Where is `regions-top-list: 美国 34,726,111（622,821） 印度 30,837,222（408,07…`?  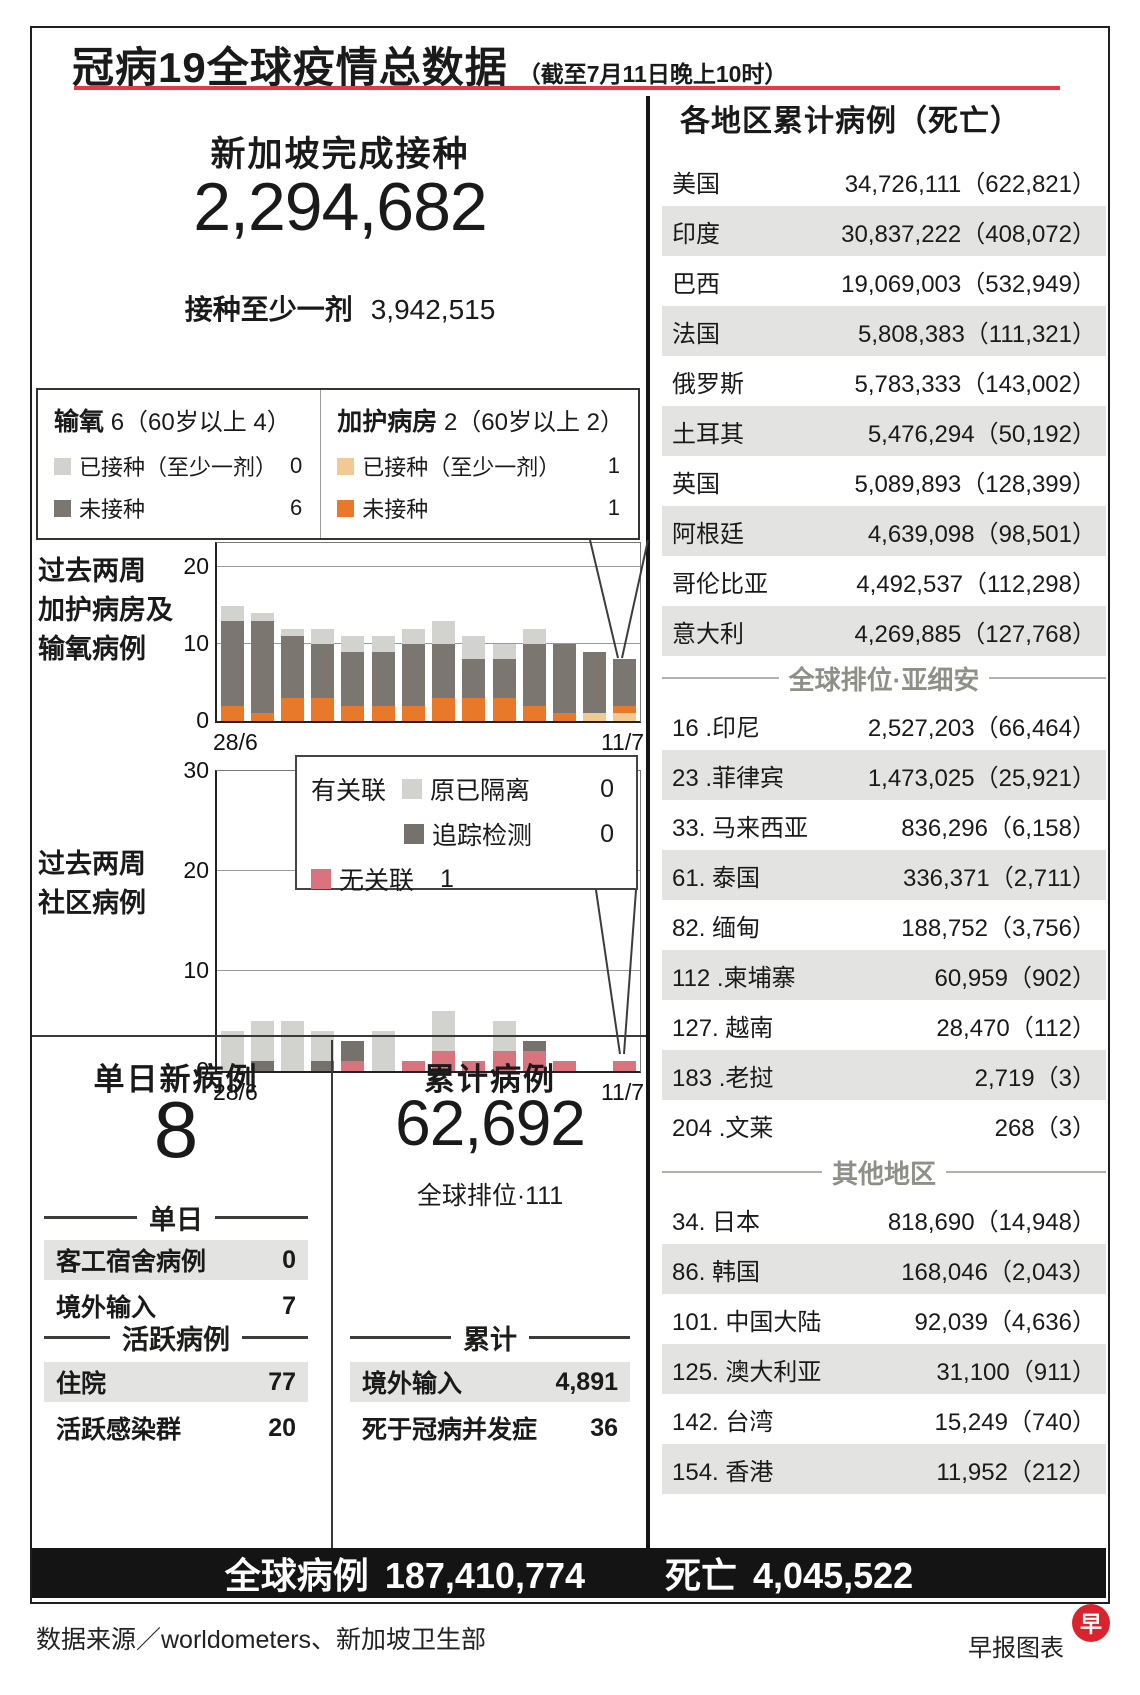
regions-top-list: 美国 34,726,111（622,821） 印度 30,837,222（408,07… is located at coordinates (884, 406).